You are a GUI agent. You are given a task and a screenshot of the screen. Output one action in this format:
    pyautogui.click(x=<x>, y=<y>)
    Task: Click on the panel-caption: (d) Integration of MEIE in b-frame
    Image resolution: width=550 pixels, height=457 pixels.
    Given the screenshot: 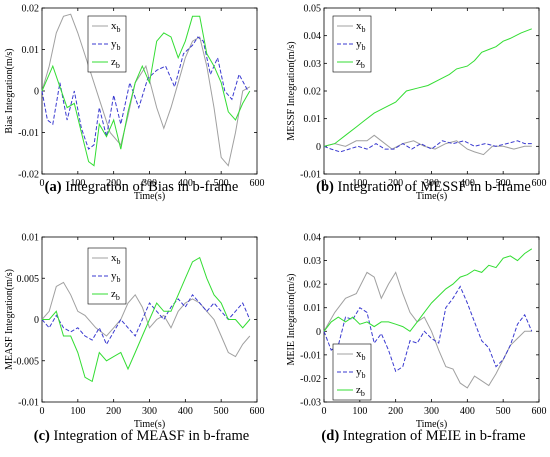 What is the action you would take?
    pyautogui.click(x=423, y=436)
    